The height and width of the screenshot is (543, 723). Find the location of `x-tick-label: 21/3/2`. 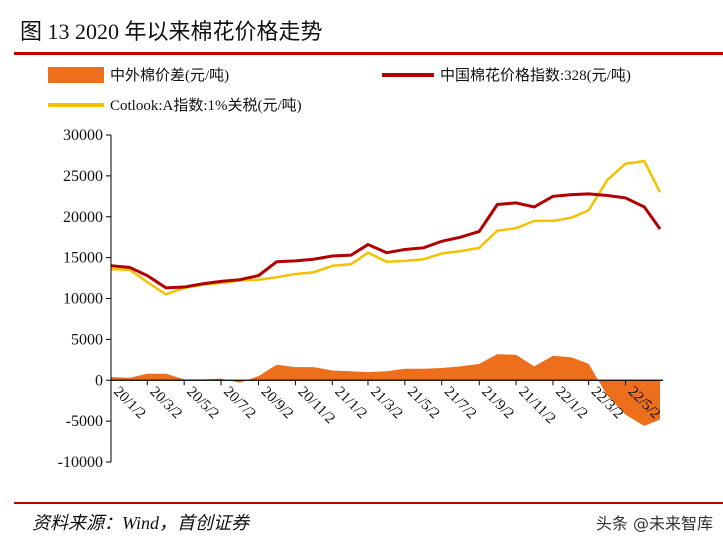

x-tick-label: 21/3/2 is located at coordinates (386, 403).